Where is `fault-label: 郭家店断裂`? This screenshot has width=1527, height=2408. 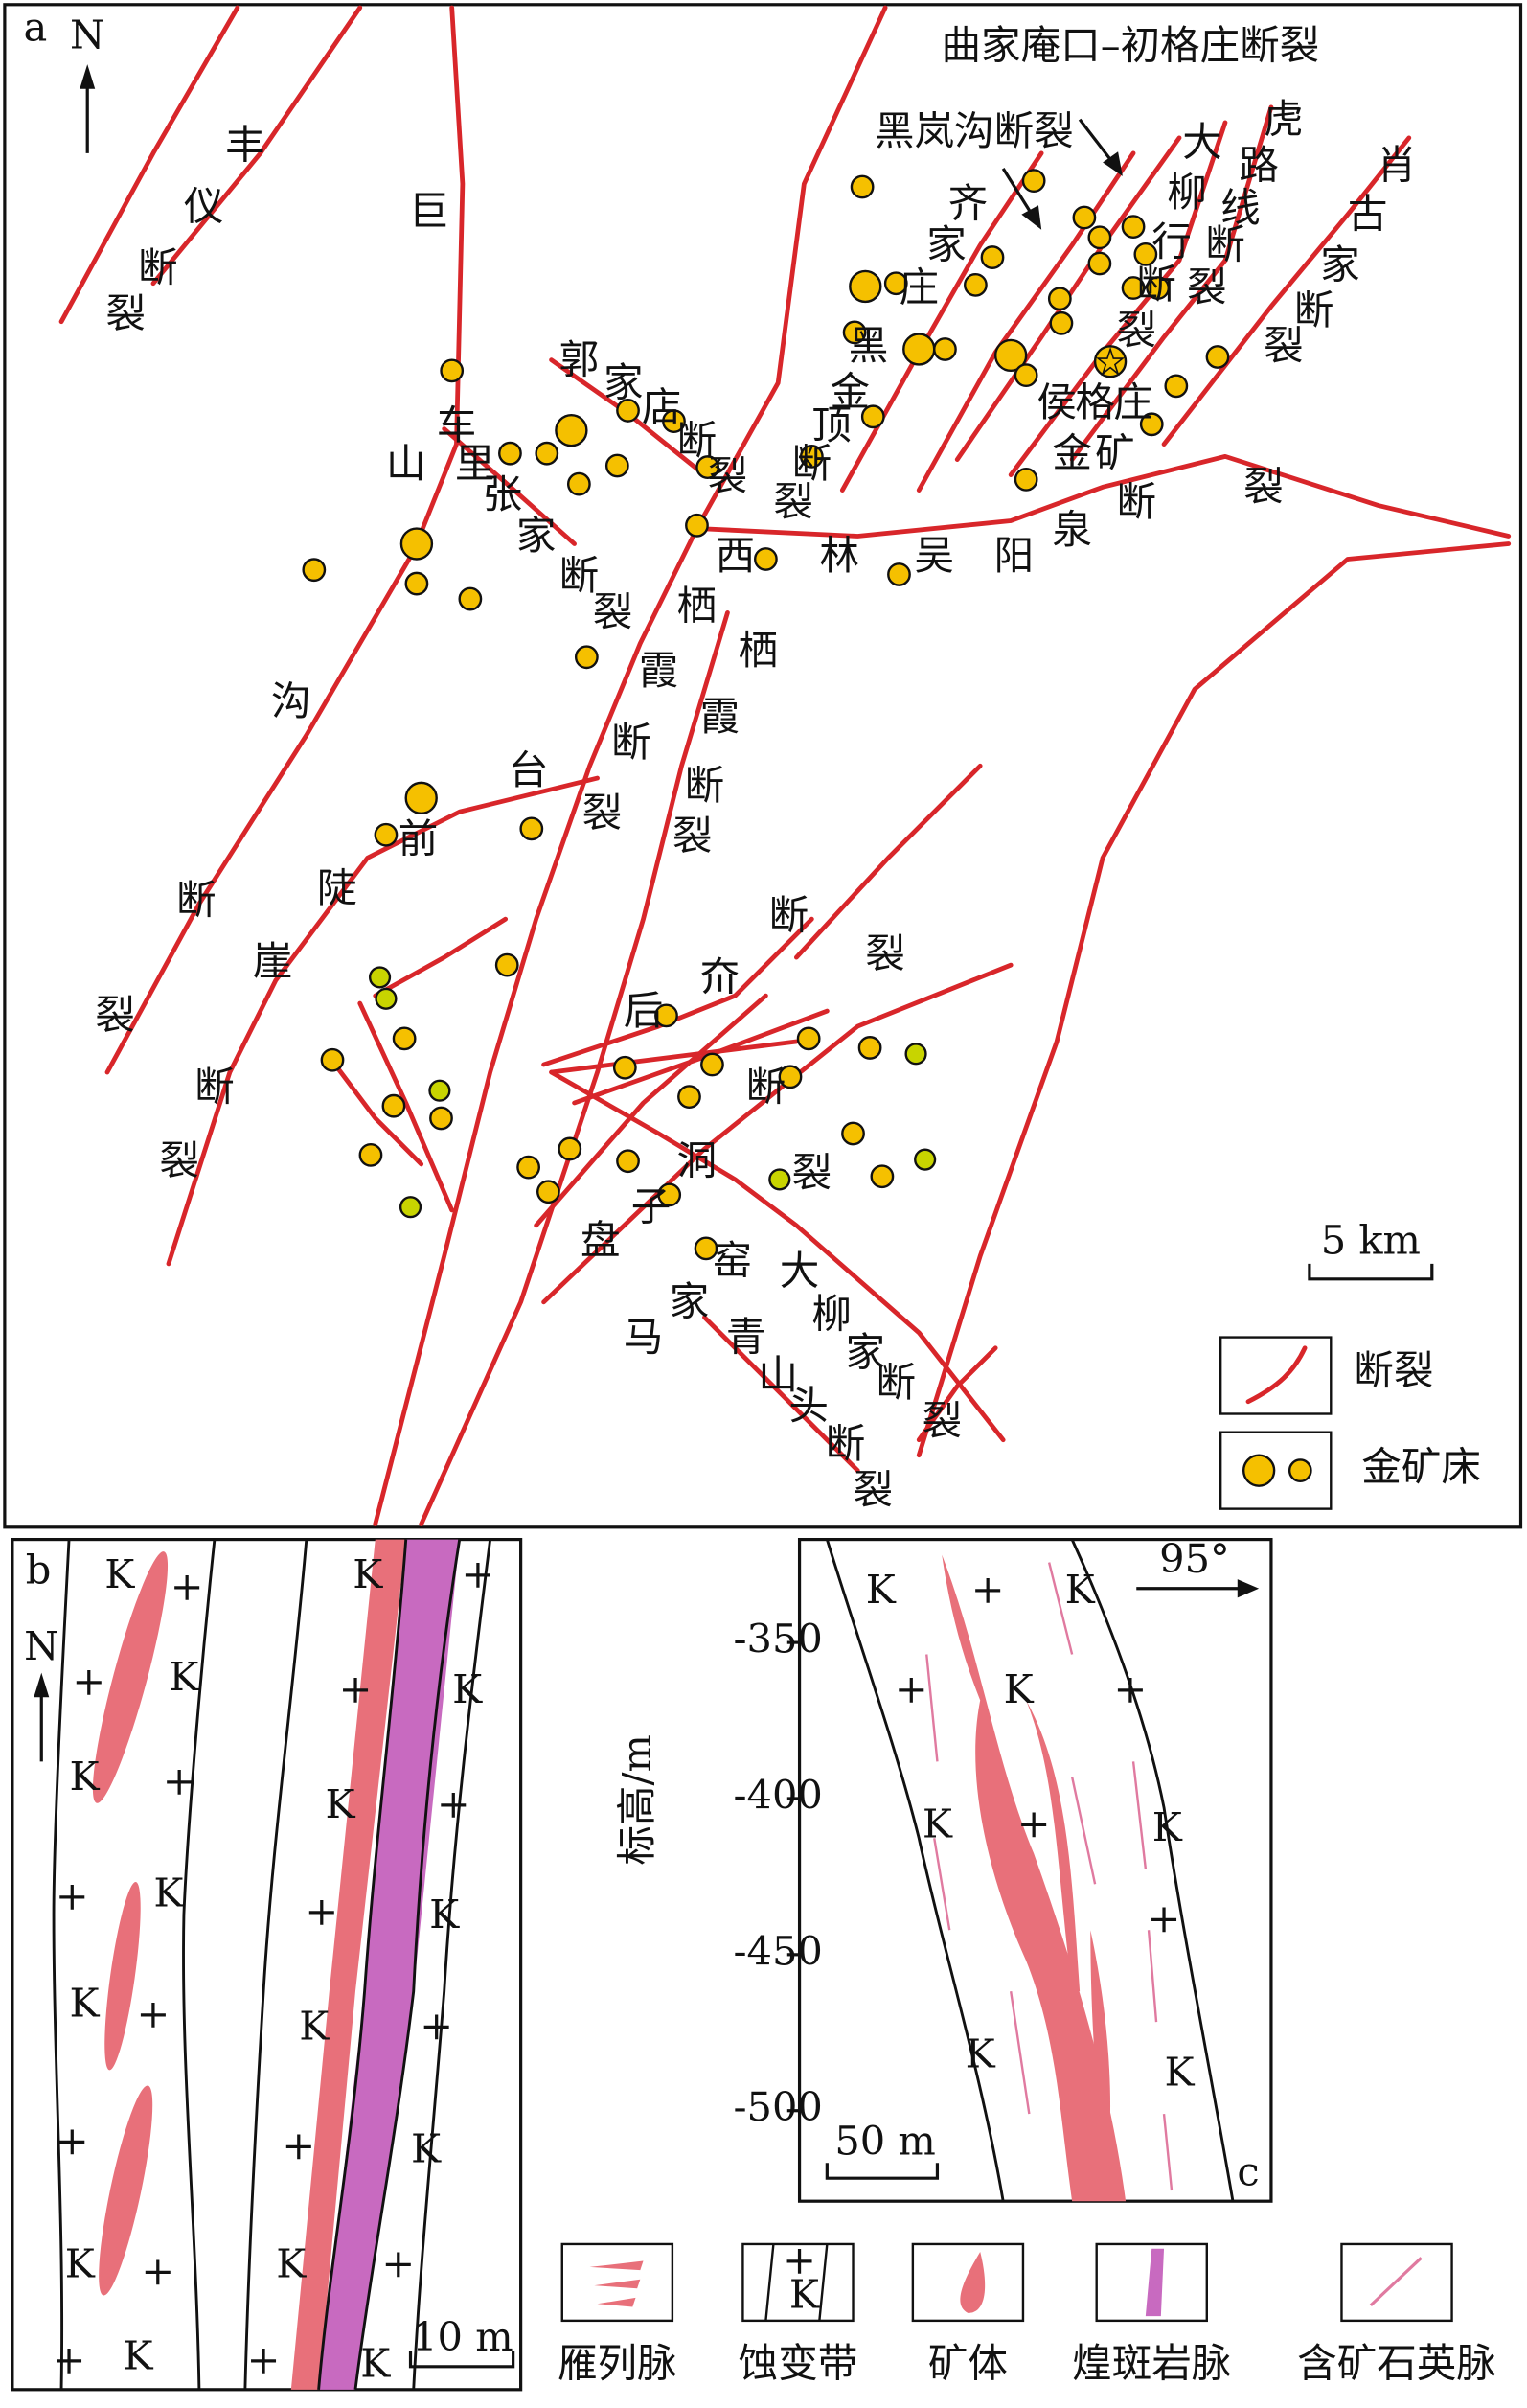 fault-label: 郭家店断裂 is located at coordinates (653, 416).